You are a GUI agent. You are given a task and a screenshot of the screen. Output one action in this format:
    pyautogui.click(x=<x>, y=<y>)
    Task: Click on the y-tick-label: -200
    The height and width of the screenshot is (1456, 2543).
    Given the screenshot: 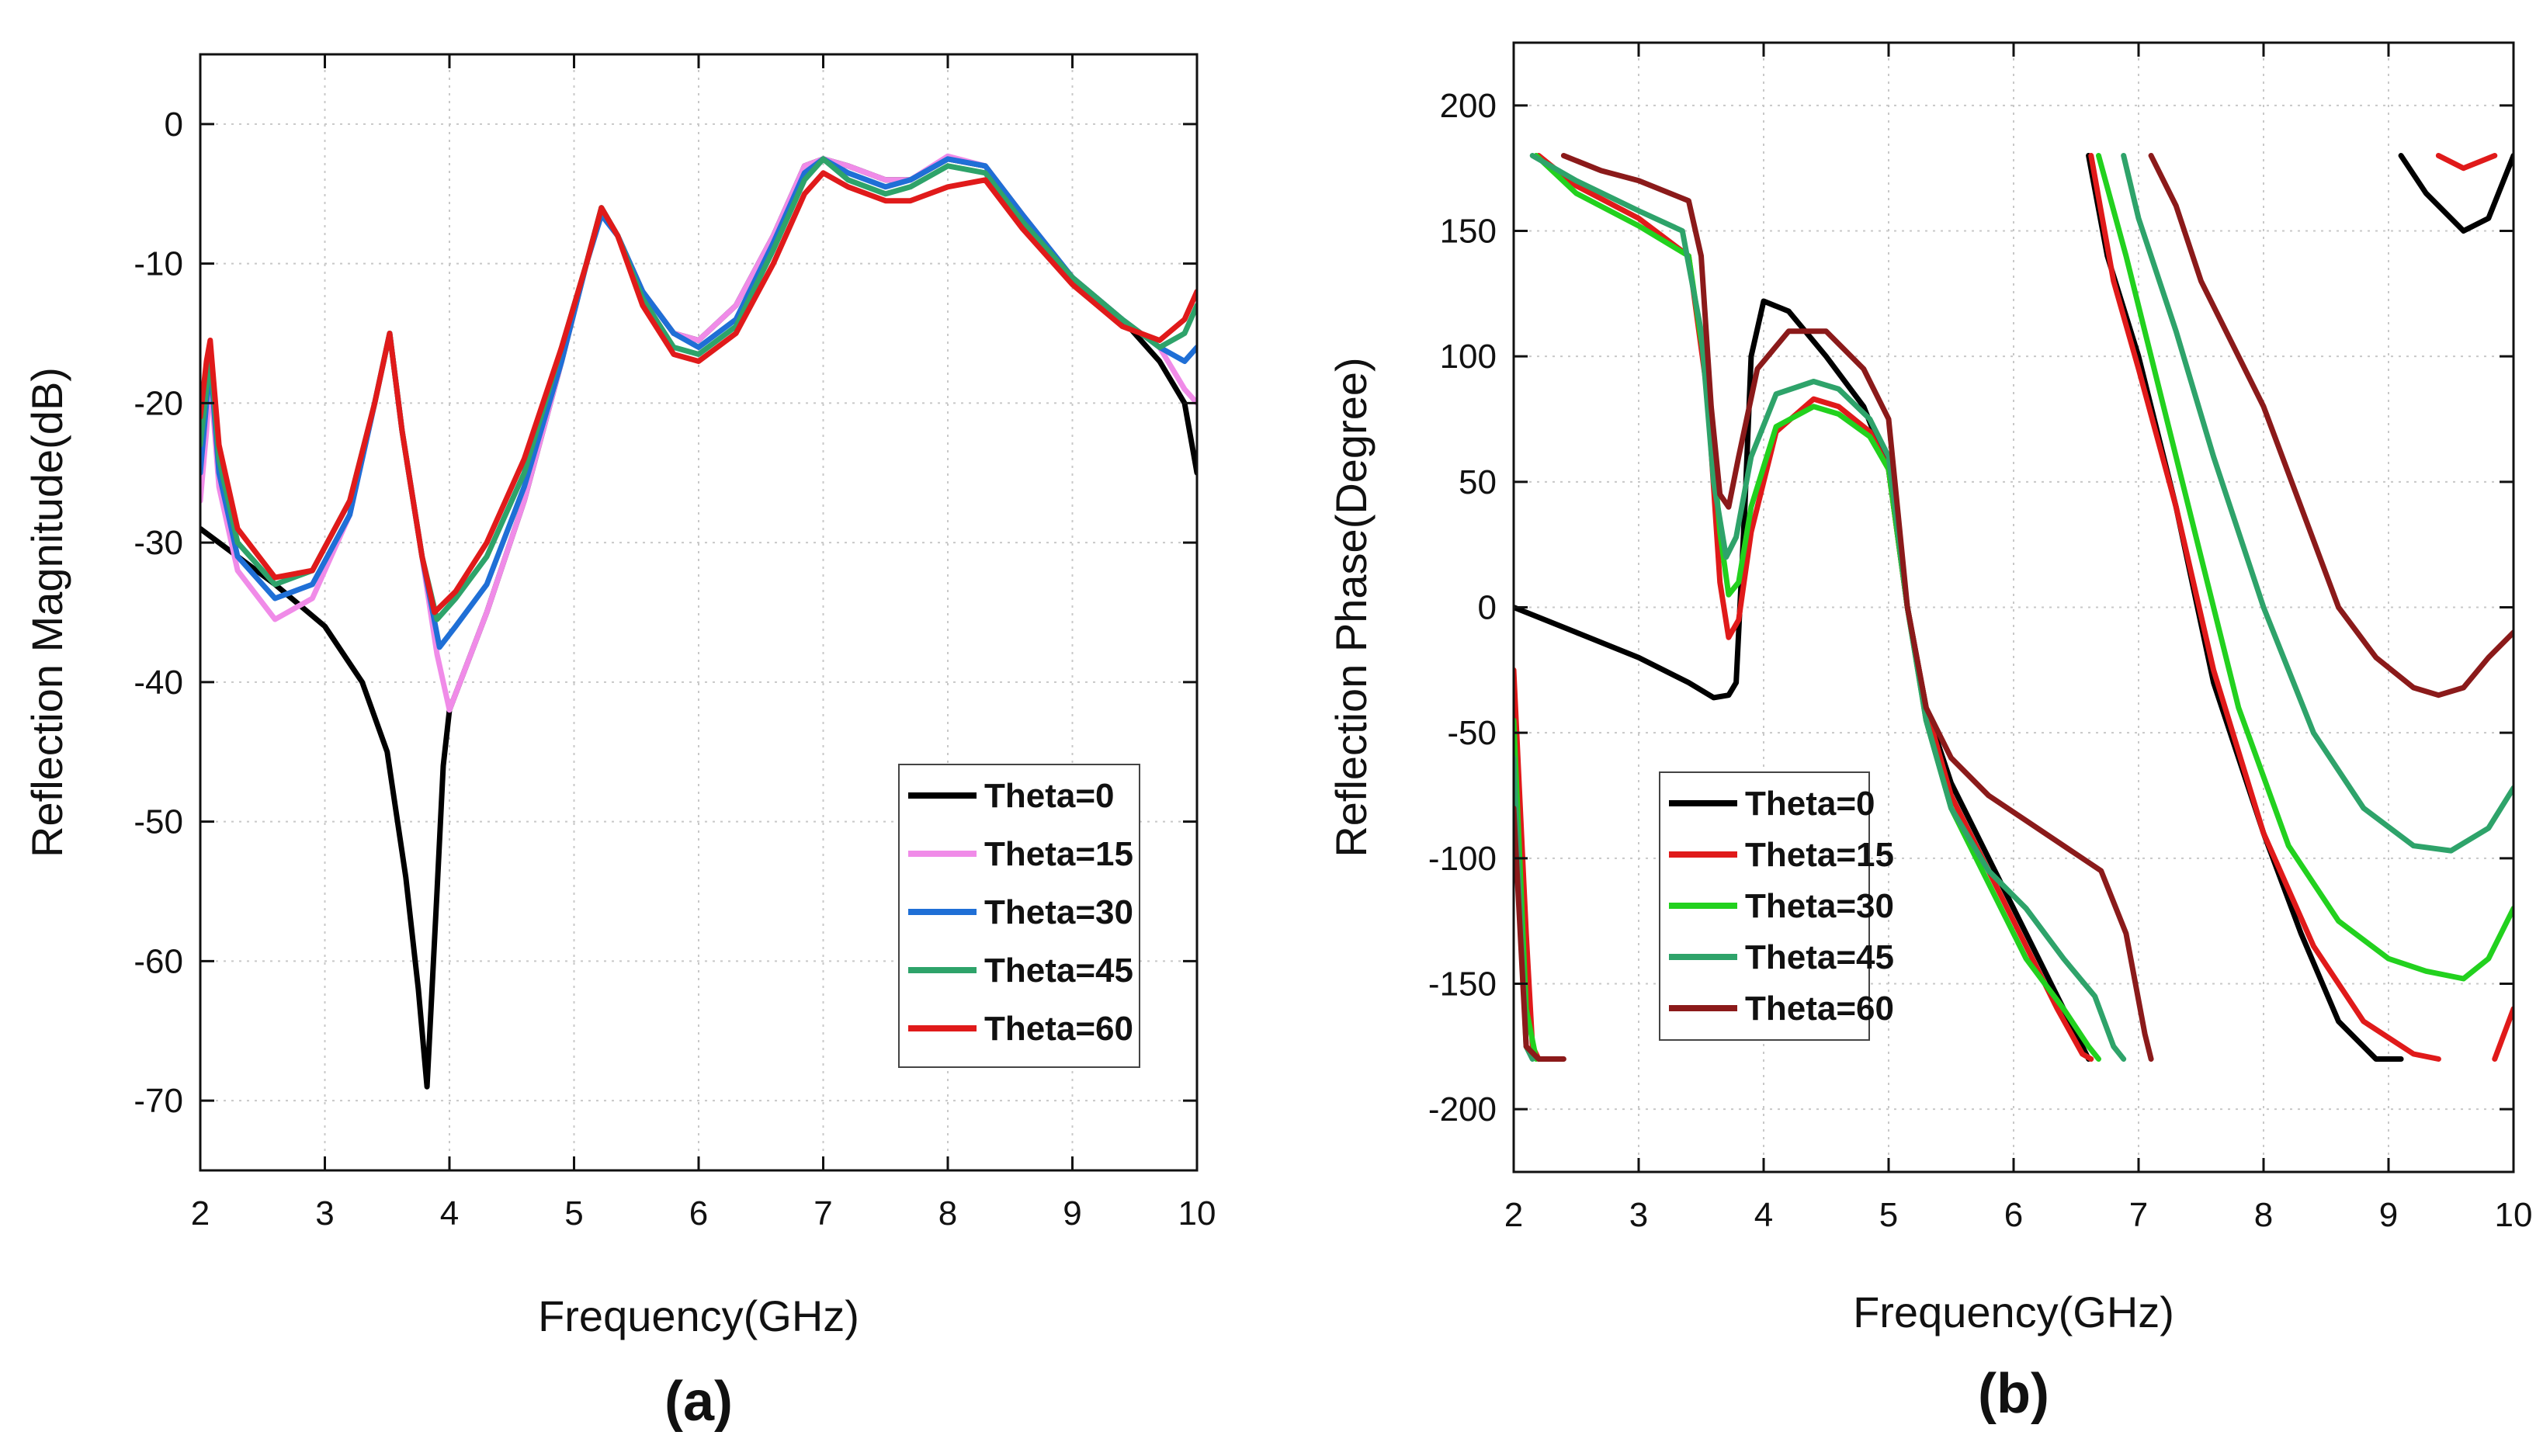 What is the action you would take?
    pyautogui.click(x=1463, y=1109)
    